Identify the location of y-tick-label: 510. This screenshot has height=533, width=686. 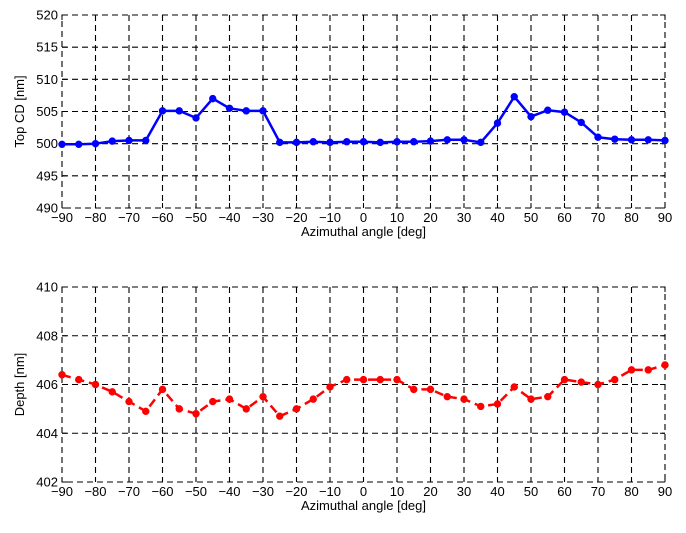
(47, 79).